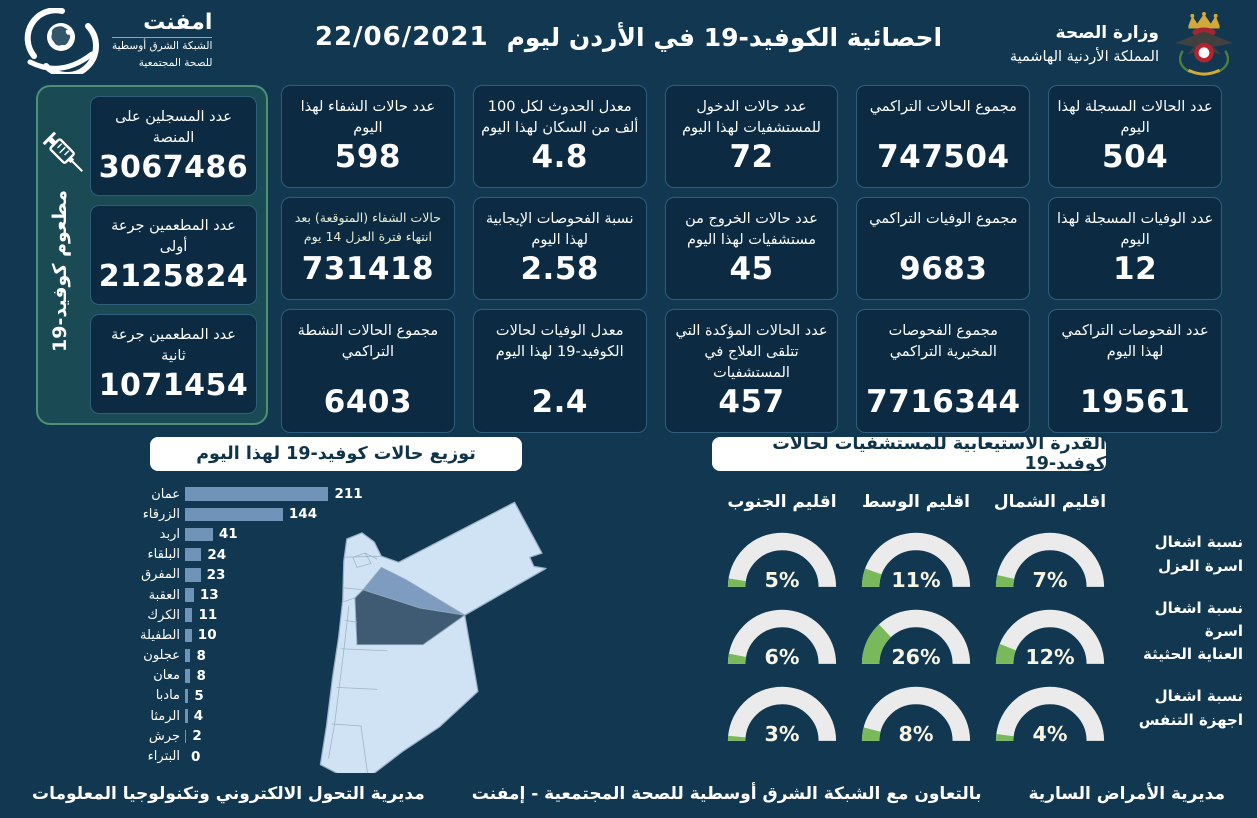 Image resolution: width=1257 pixels, height=818 pixels. What do you see at coordinates (751, 230) in the screenshot?
I see `stat-label: عدد حالات الخروج من مستشفيات لهذا اليوم` at bounding box center [751, 230].